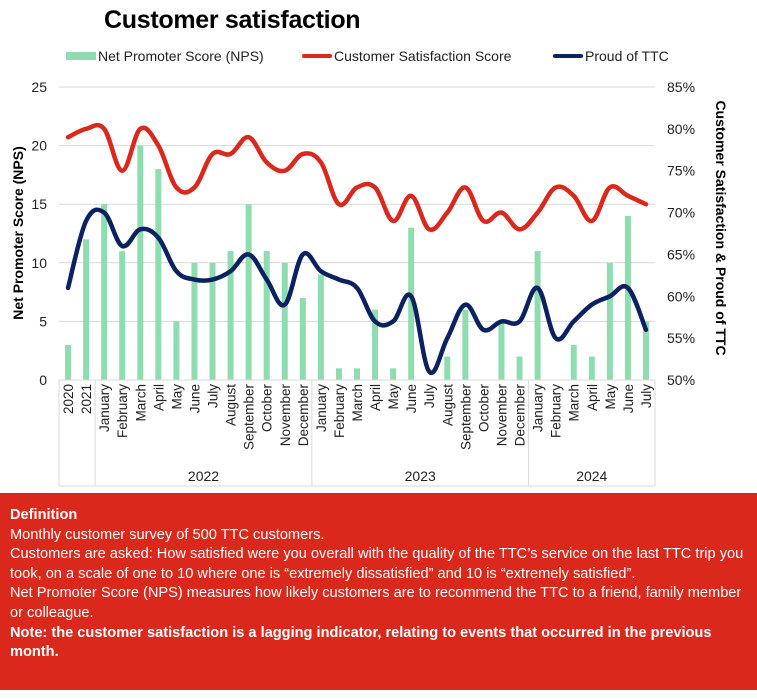 The image size is (757, 699). Describe the element at coordinates (627, 56) in the screenshot. I see `legend-label-proud: Proud of TTC` at that location.